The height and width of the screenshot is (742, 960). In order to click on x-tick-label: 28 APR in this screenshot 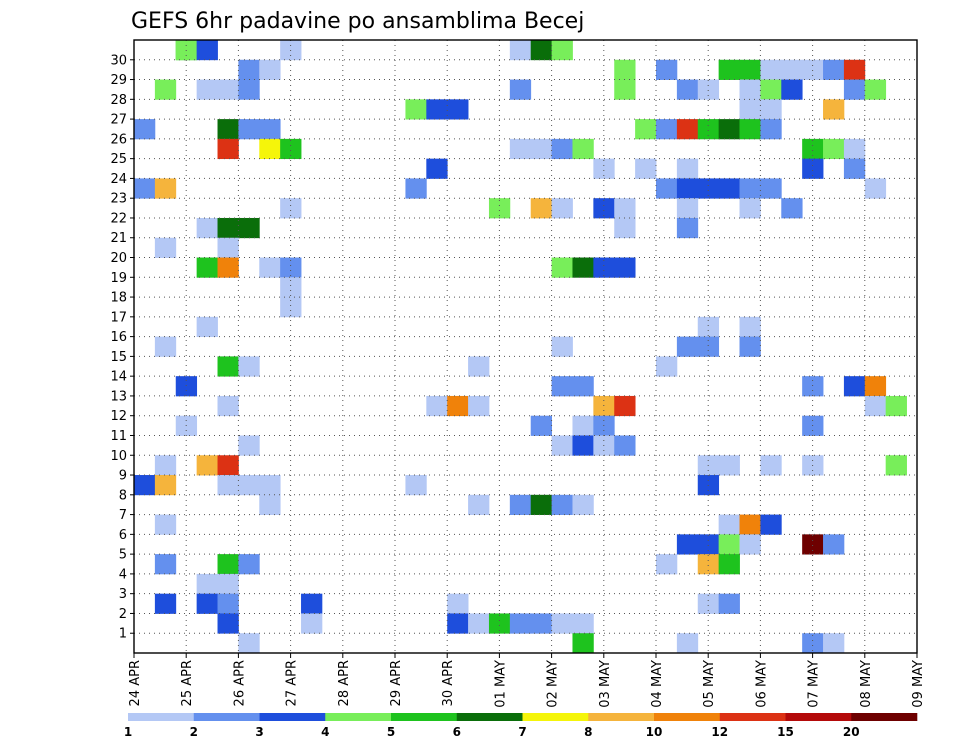, I will do `click(344, 683)`.